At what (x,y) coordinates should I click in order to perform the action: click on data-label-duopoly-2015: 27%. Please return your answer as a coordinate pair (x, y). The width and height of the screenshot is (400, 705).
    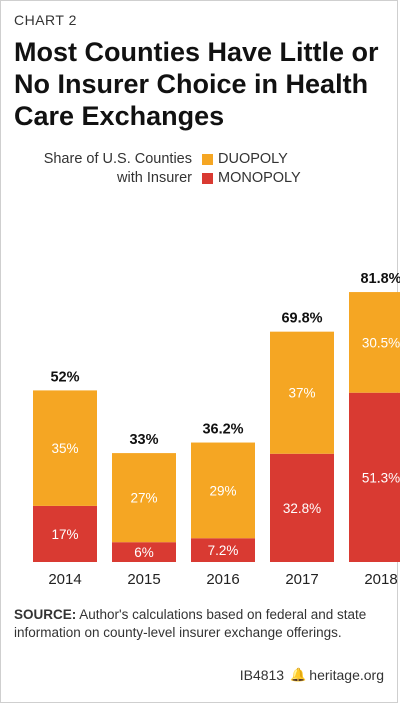
    Looking at the image, I should click on (143, 498).